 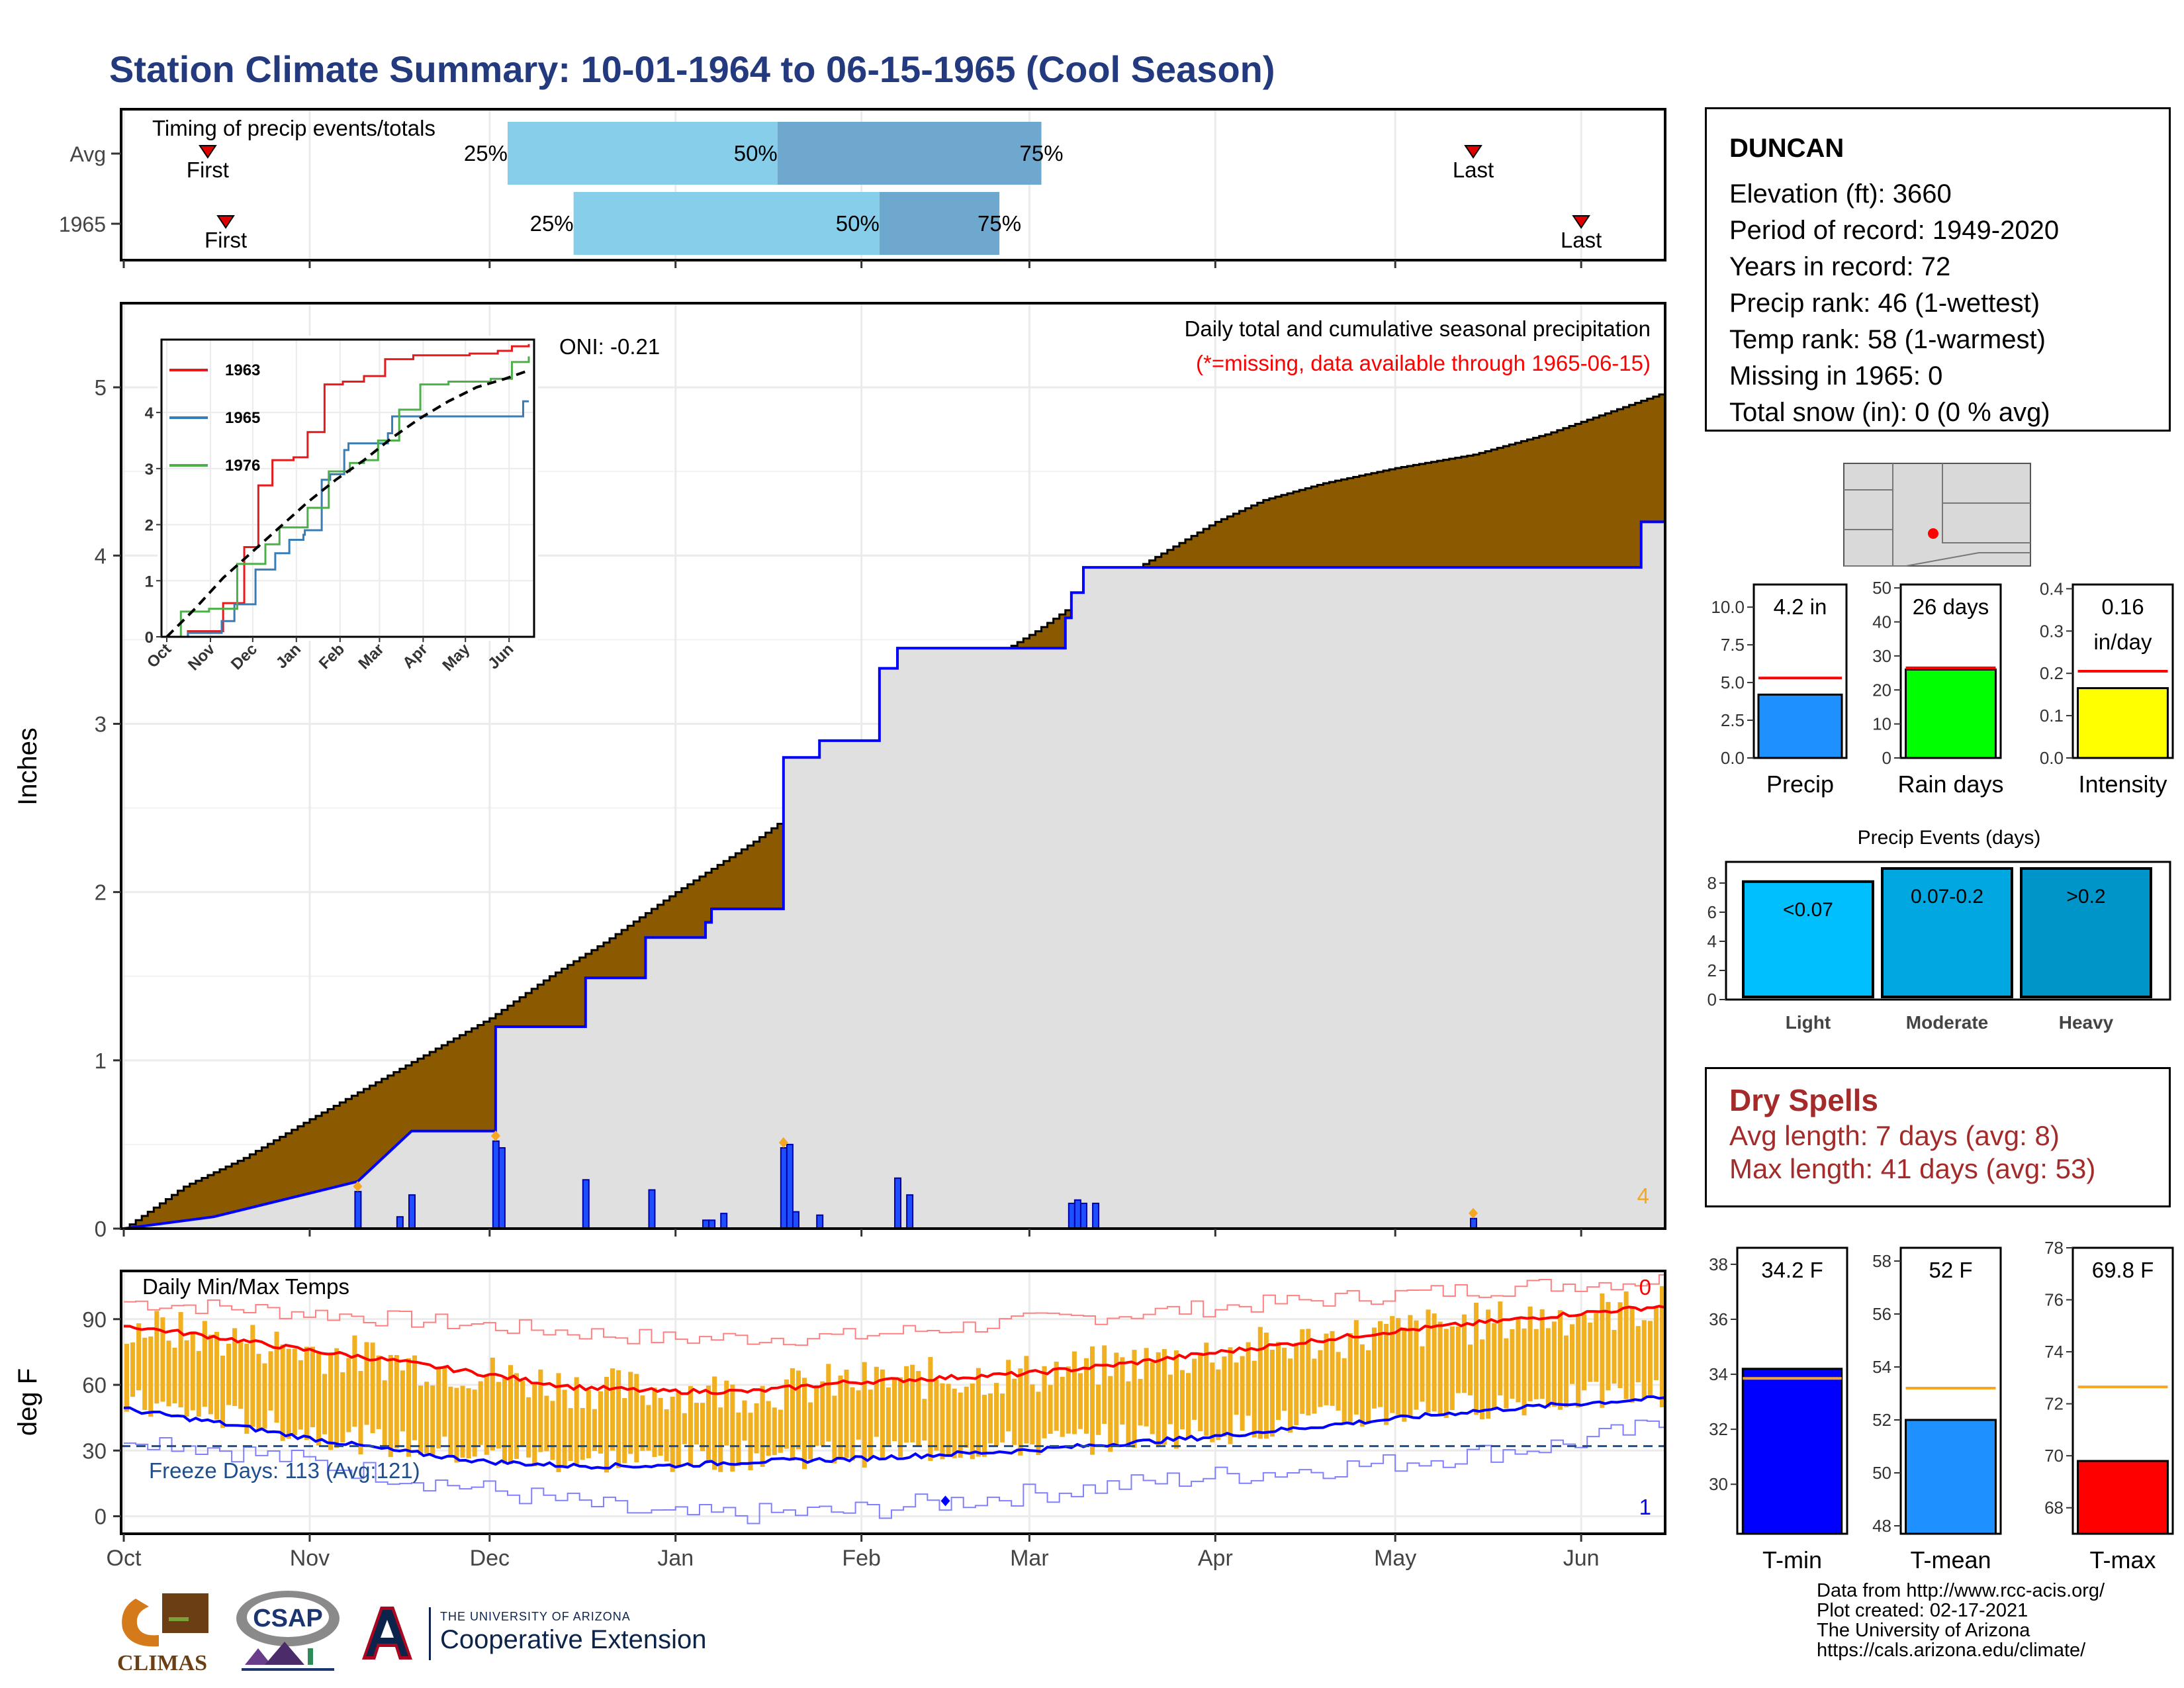 What do you see at coordinates (2052, 631) in the screenshot?
I see `small-chart-y-tick-label: 0.3` at bounding box center [2052, 631].